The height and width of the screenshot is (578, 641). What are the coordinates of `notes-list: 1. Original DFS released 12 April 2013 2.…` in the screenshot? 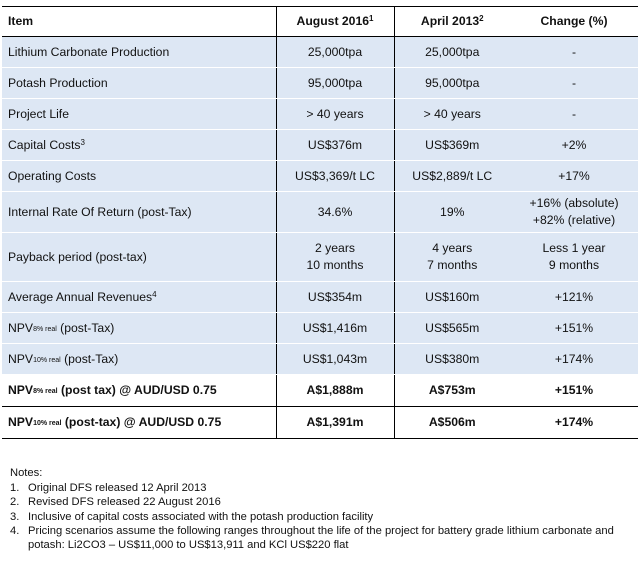 It's located at (320, 516).